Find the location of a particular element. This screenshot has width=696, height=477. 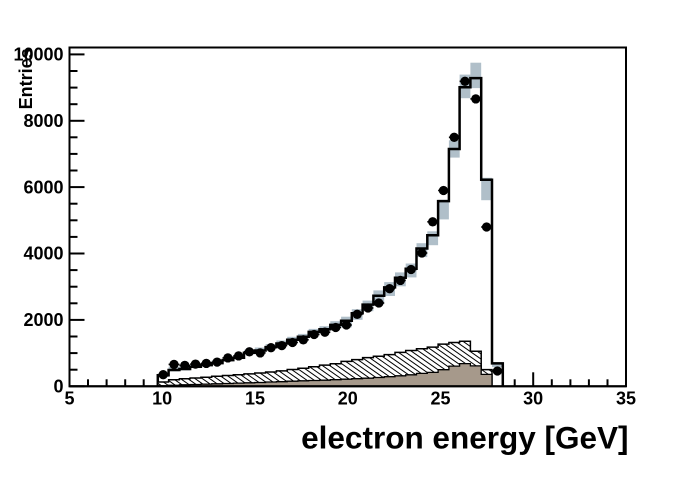

svg-text: 0 is located at coordinates (58, 387).